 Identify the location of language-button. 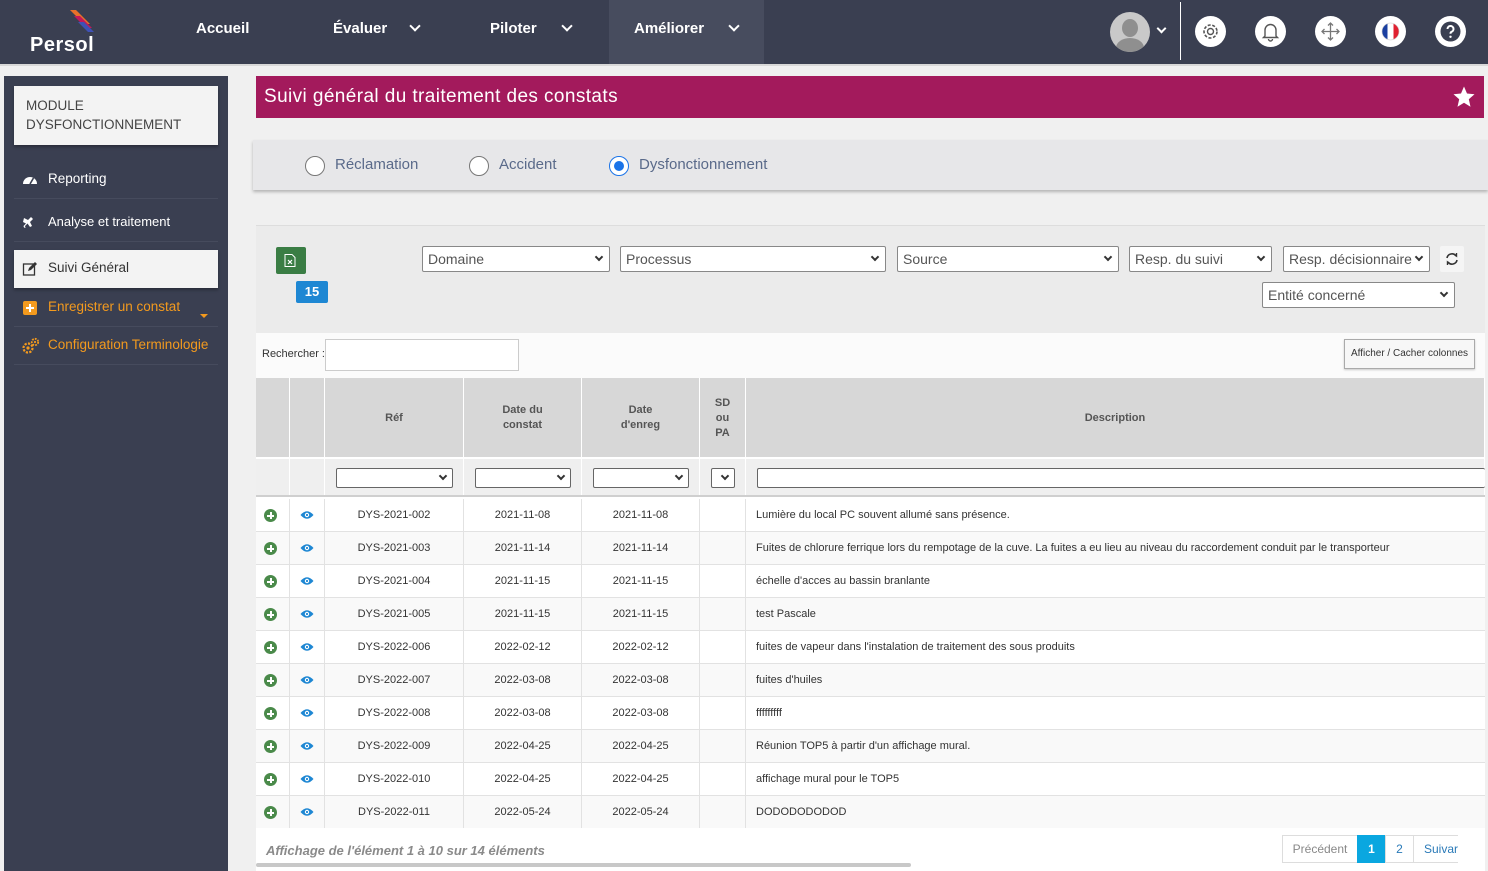
(1390, 31).